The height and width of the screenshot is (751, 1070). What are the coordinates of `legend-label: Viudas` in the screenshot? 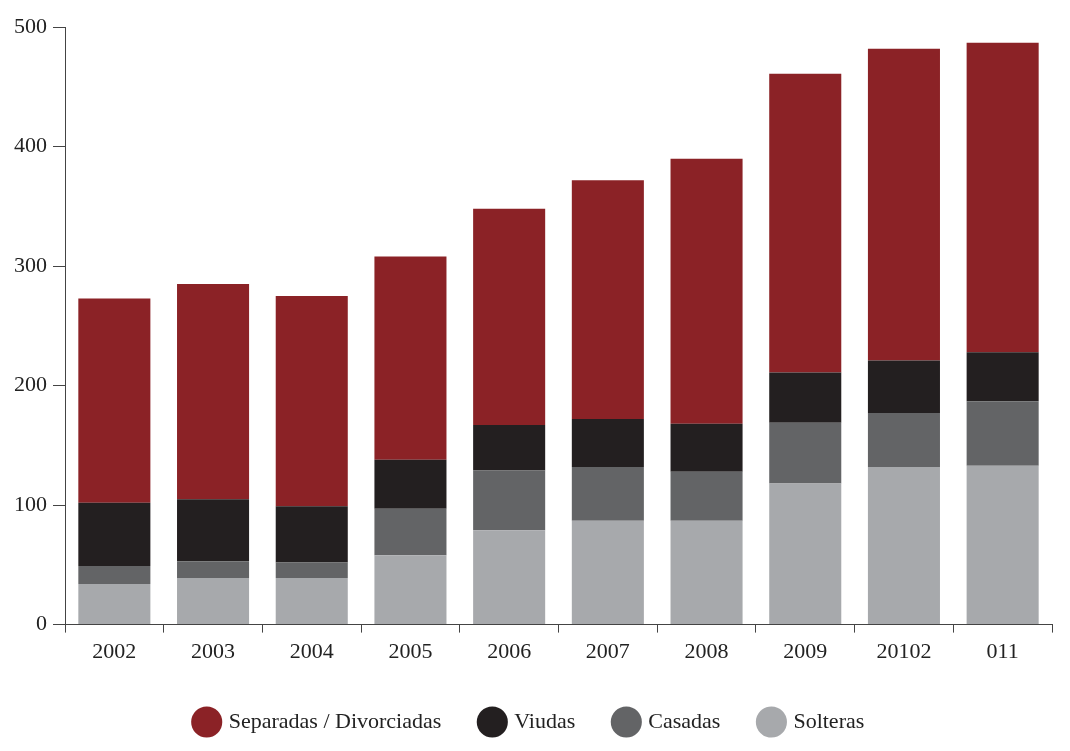 It's located at (545, 720).